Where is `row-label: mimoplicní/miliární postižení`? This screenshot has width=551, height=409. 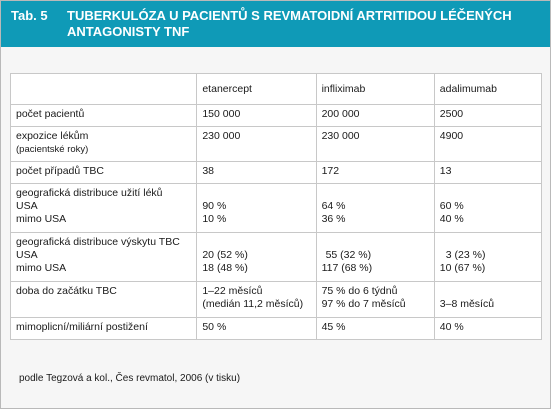 row-label: mimoplicní/miliární postižení is located at coordinates (103, 328).